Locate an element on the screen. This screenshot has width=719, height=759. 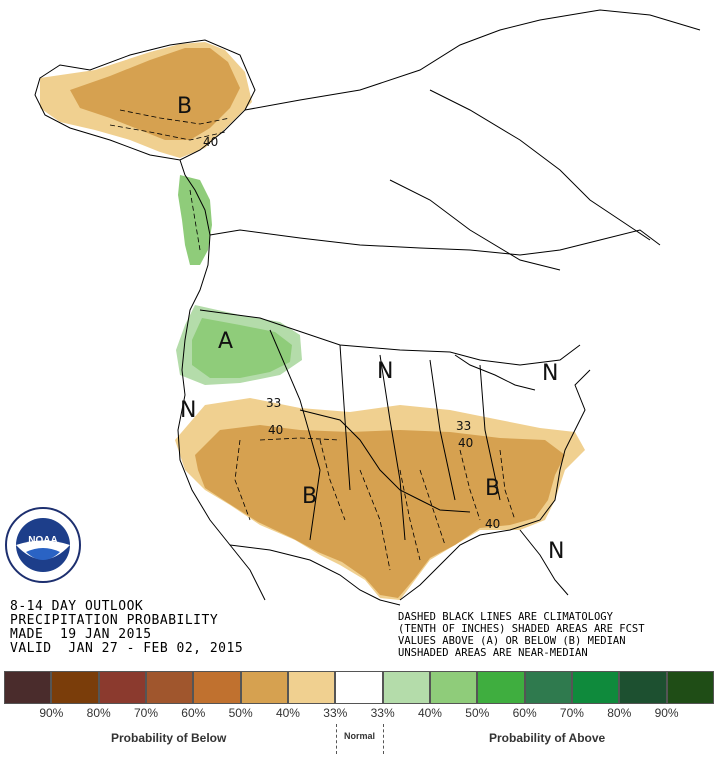
note-line-2: (TENTH OF INCHES) SHADED AREAS ARE FCST is located at coordinates (521, 629).